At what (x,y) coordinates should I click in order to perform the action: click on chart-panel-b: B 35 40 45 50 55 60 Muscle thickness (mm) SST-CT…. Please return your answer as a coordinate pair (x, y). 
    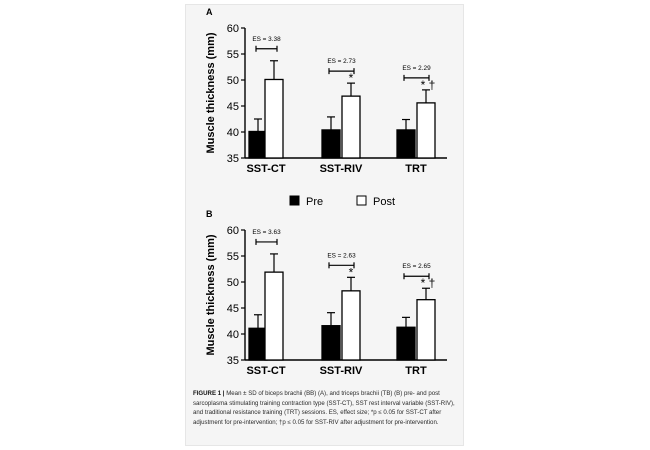
    Looking at the image, I should click on (326, 293).